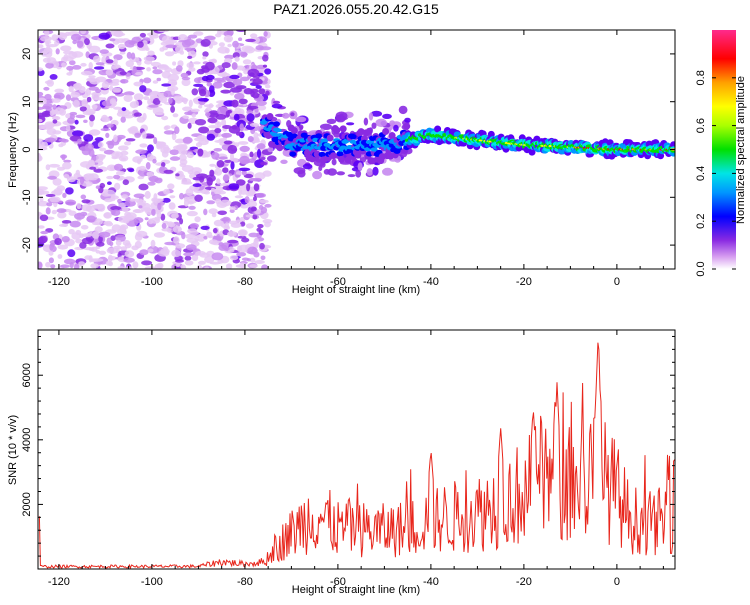  I want to click on x-tick-label: 0, so click(617, 582).